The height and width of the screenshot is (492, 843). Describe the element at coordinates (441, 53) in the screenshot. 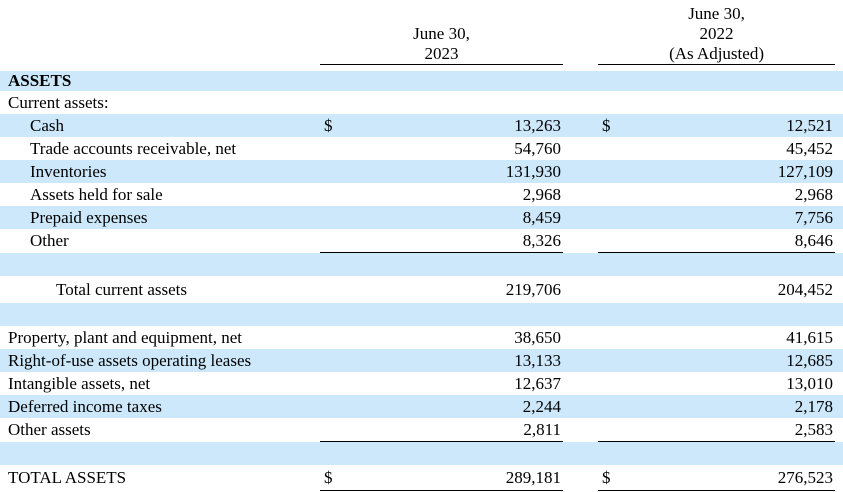

I see `header-line: 2023` at that location.